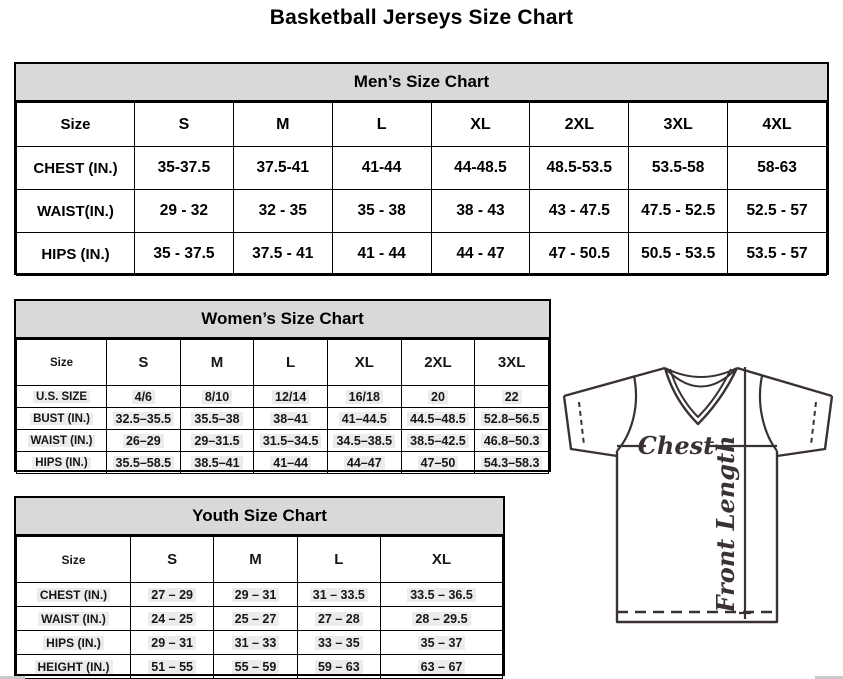  I want to click on cell-text: 35.5–38, so click(217, 418).